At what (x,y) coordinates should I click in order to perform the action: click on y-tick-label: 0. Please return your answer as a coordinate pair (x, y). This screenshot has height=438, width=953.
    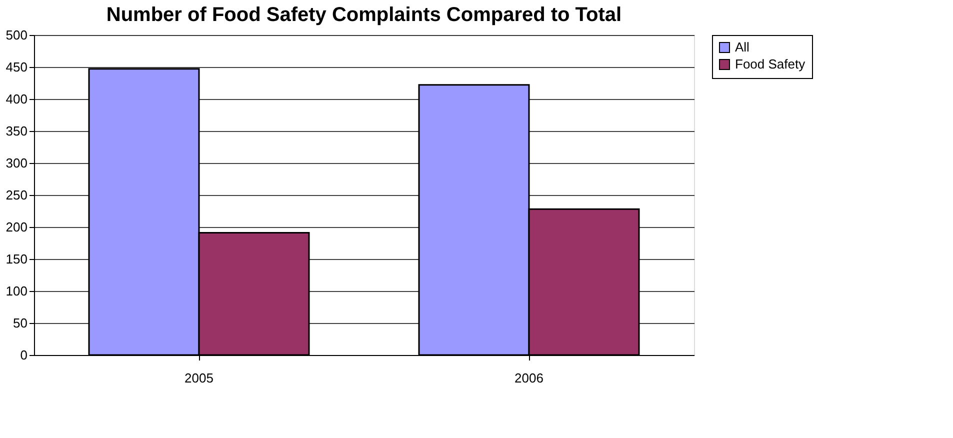
    Looking at the image, I should click on (24, 355).